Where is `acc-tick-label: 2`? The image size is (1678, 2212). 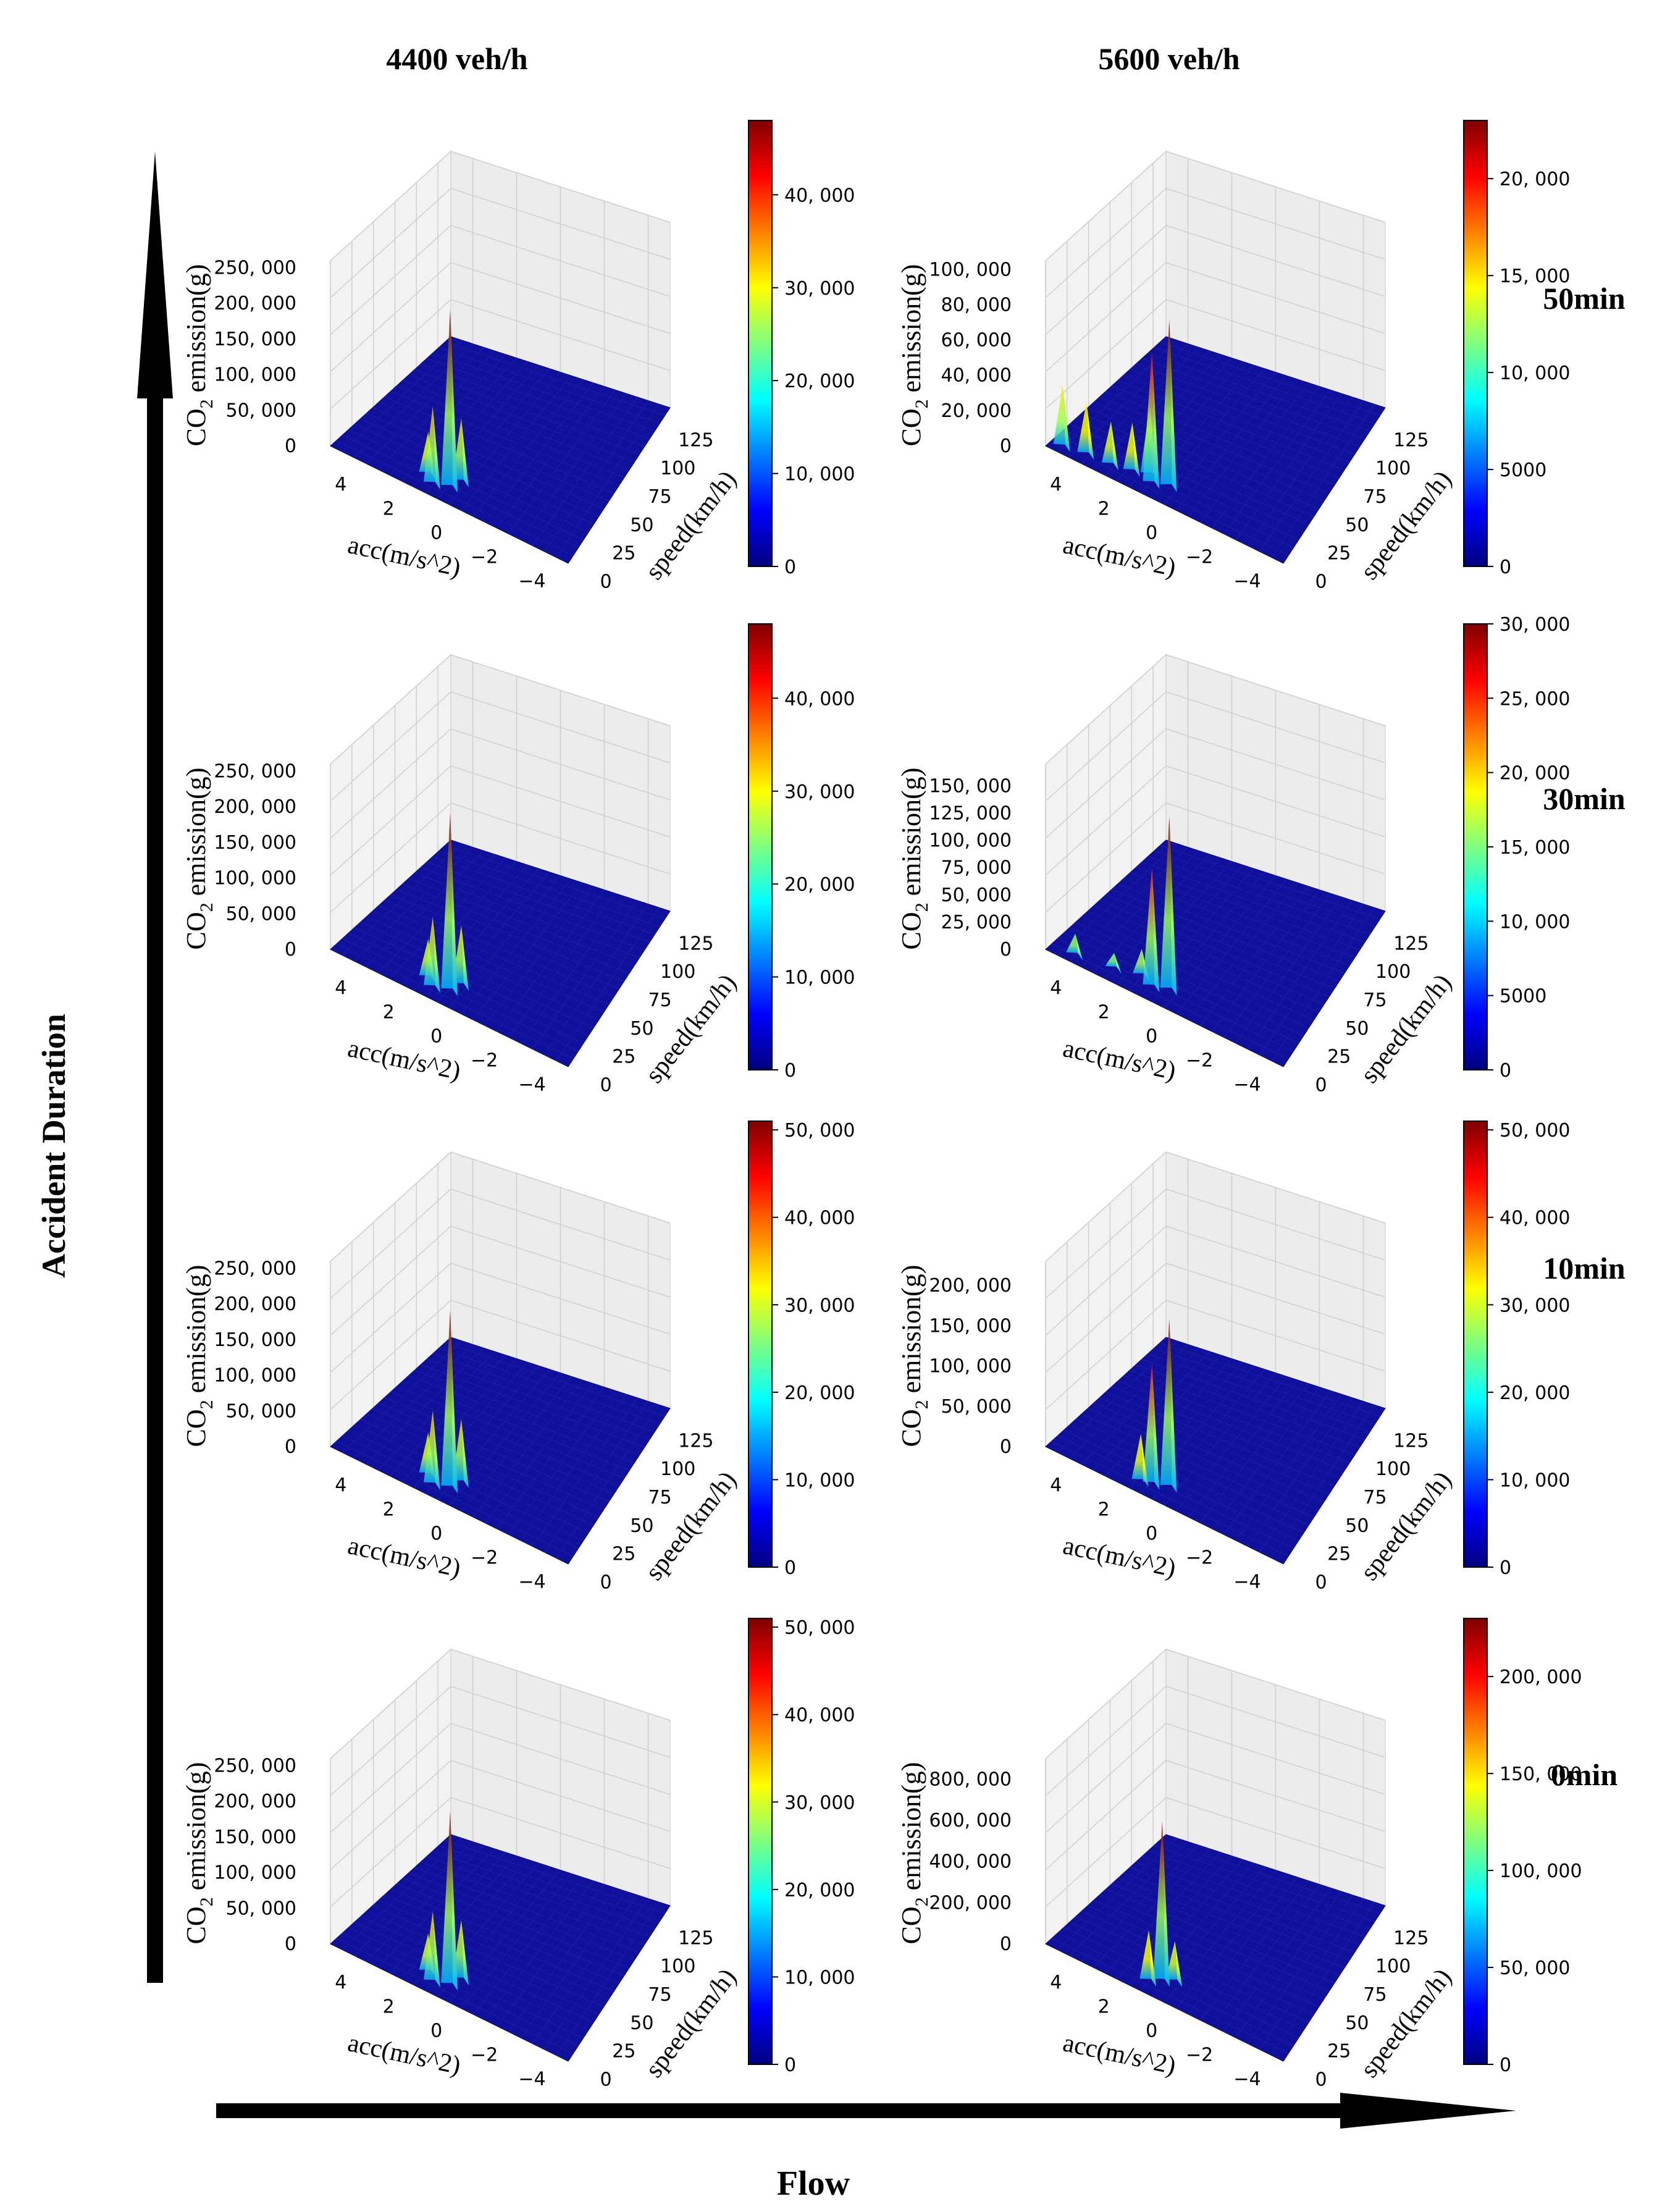
acc-tick-label: 2 is located at coordinates (389, 2007).